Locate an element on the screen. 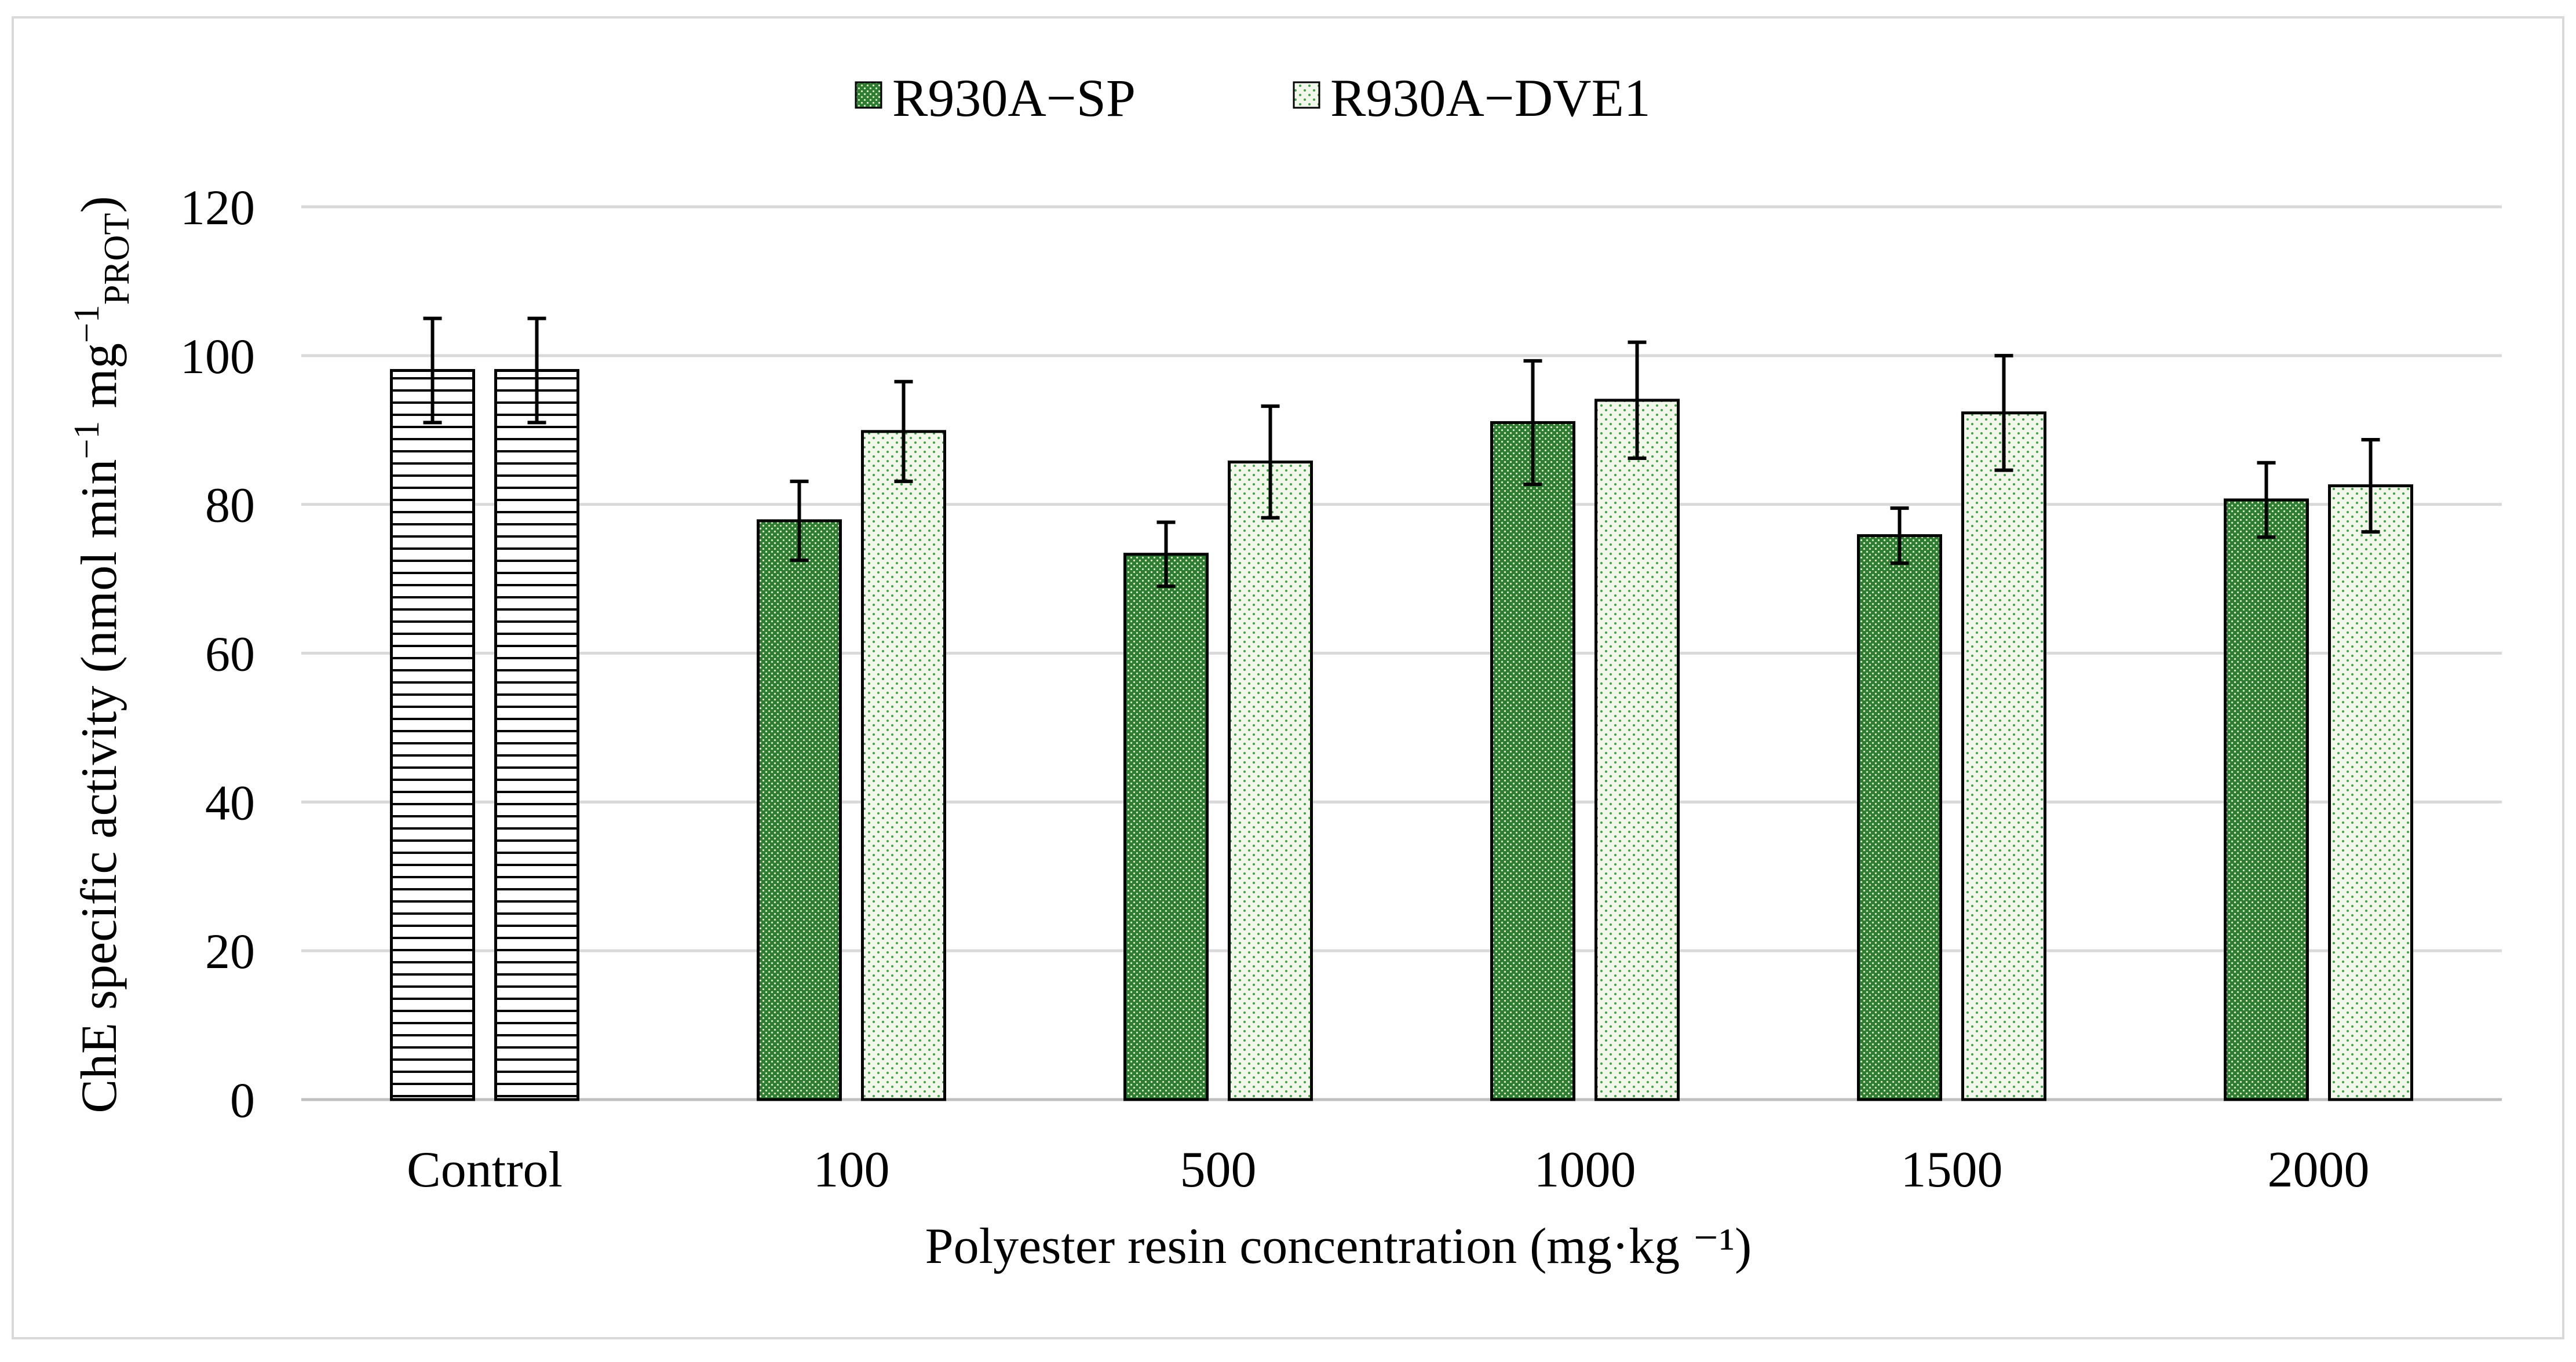  y-axis-title-sup2: −1 is located at coordinates (87, 324).